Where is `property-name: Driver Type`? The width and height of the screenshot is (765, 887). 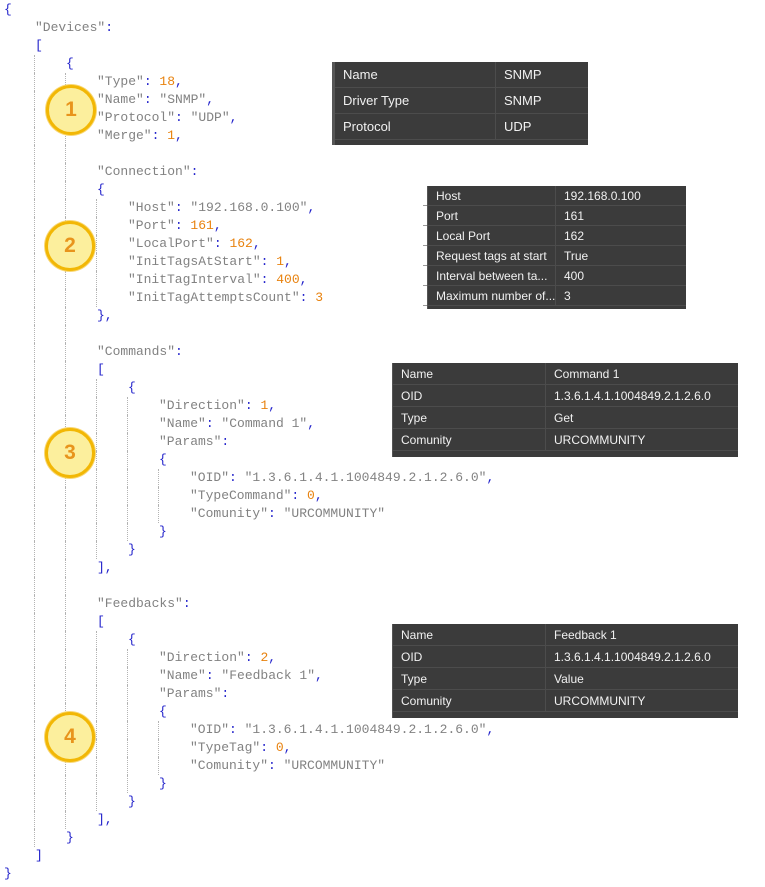
property-name: Driver Type is located at coordinates (376, 100).